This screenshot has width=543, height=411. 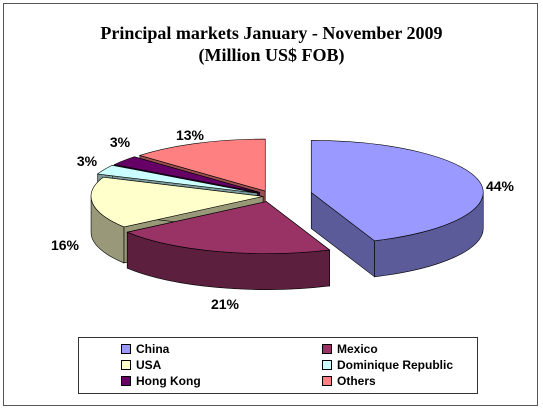 I want to click on legend-label-usa: USA, so click(x=149, y=365).